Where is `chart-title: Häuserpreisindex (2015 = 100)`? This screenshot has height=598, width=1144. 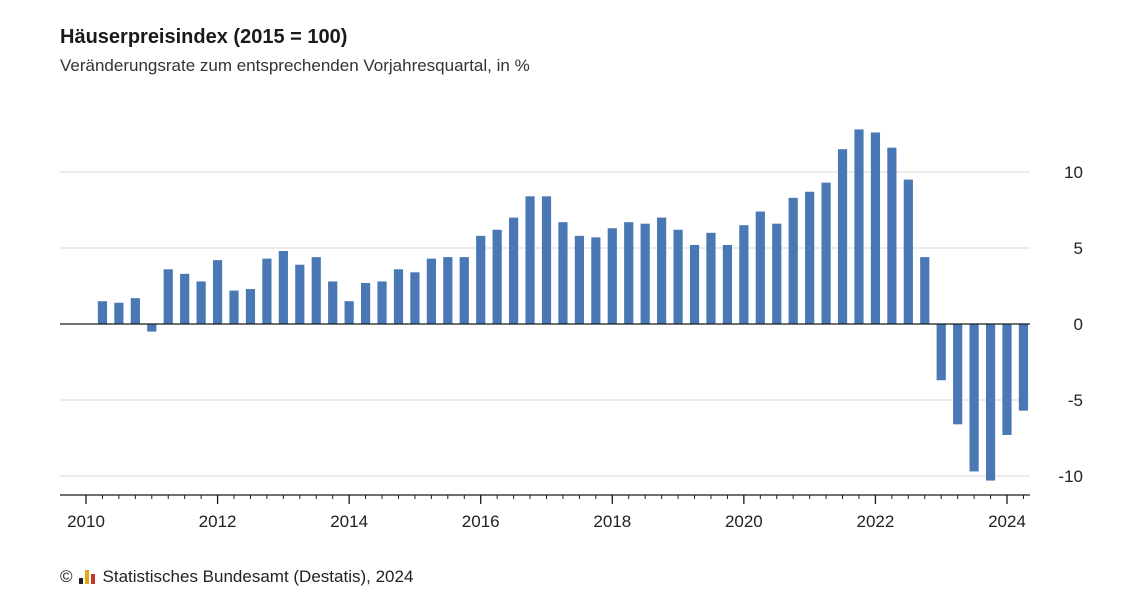 chart-title: Häuserpreisindex (2015 = 100) is located at coordinates (204, 37).